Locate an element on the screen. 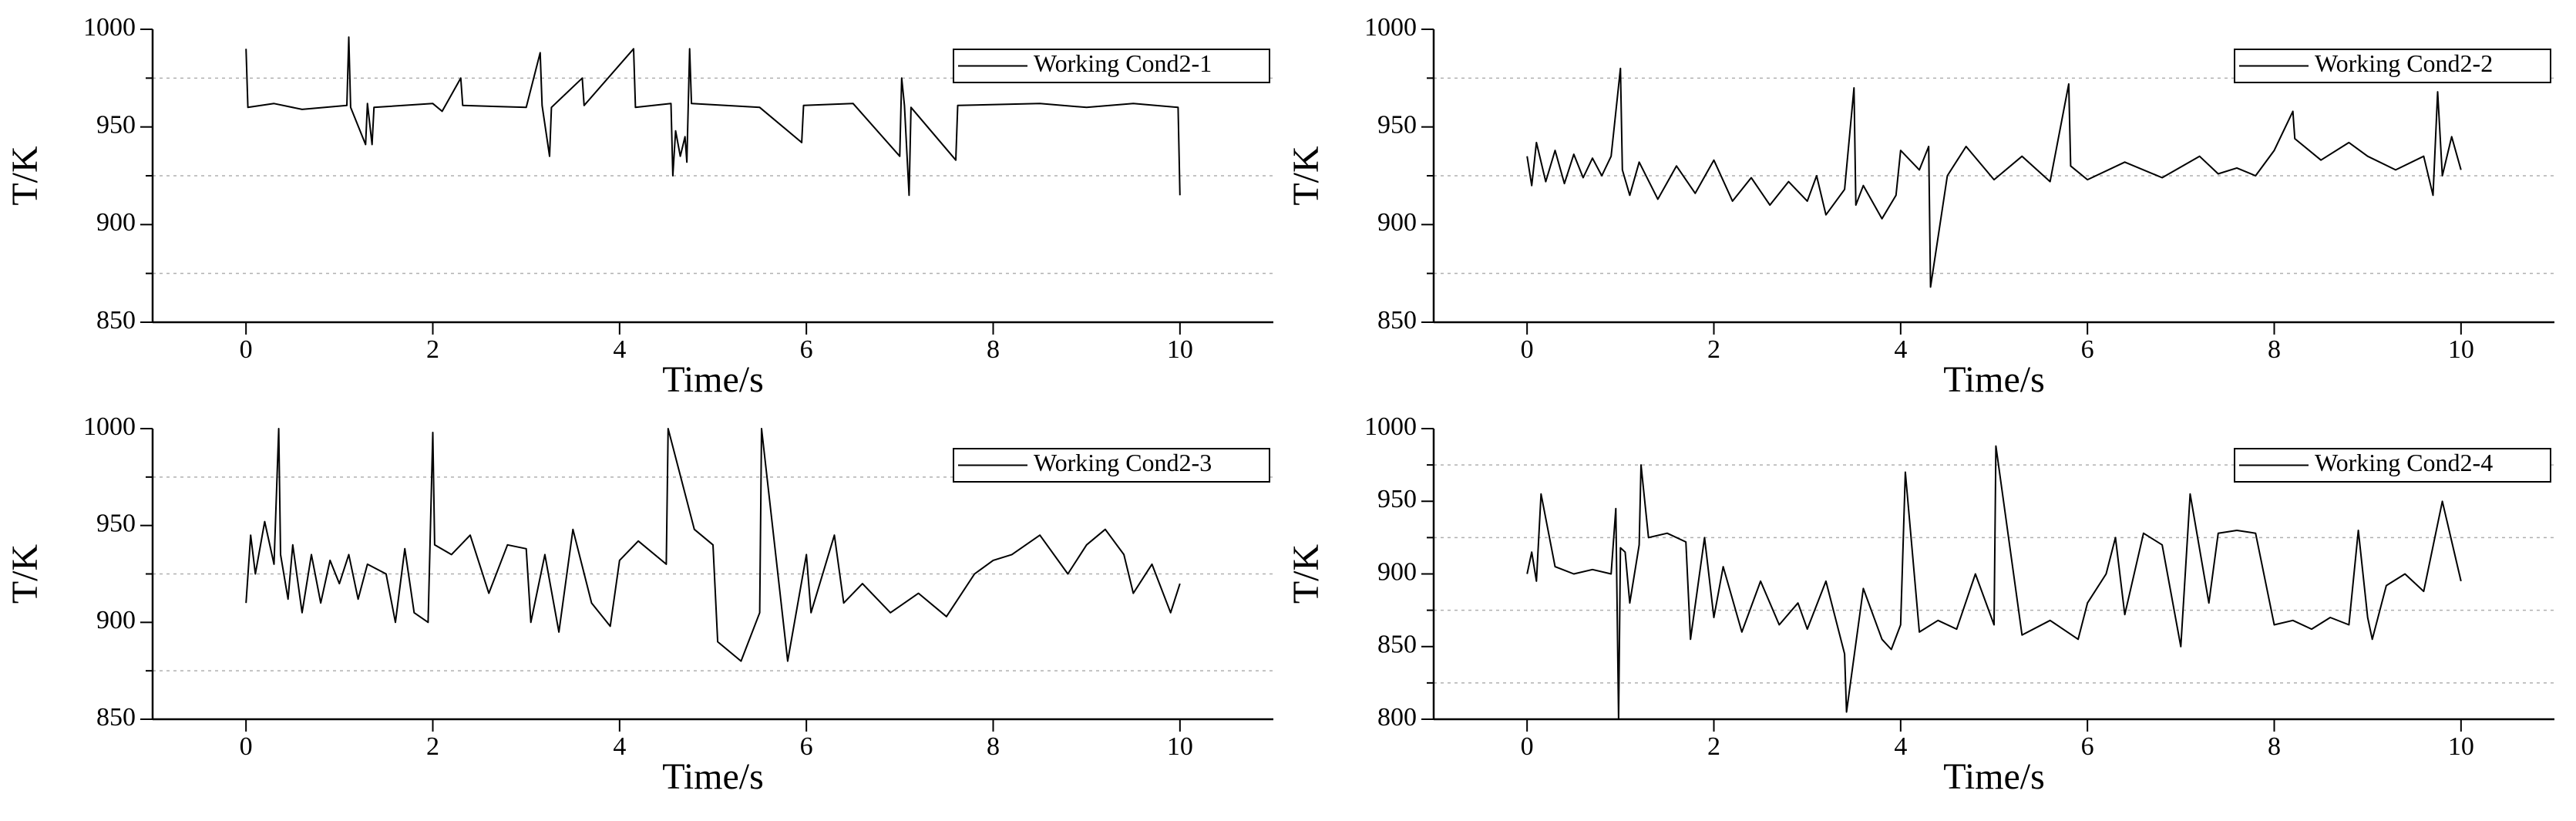  y-tick-label: 800 is located at coordinates (1397, 718).